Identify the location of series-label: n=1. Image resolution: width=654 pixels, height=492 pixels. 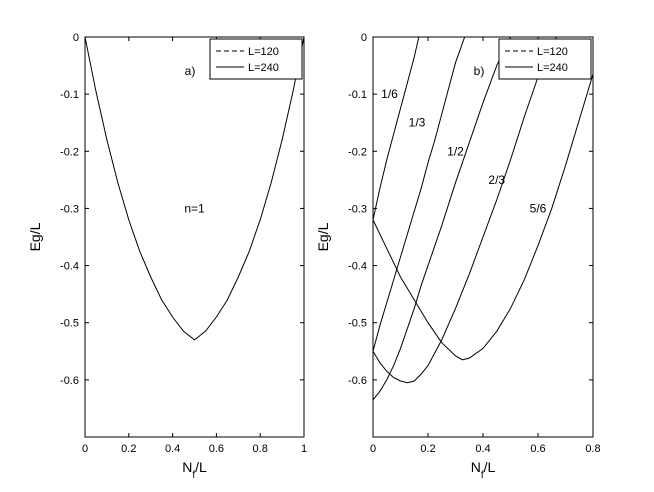
(194, 208).